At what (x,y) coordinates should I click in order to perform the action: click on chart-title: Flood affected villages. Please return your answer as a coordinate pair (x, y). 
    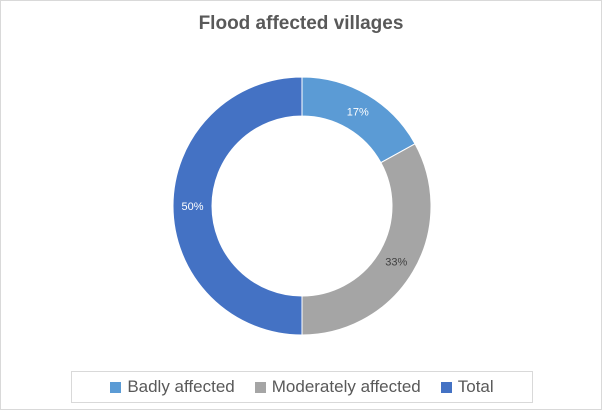
    Looking at the image, I should click on (301, 23).